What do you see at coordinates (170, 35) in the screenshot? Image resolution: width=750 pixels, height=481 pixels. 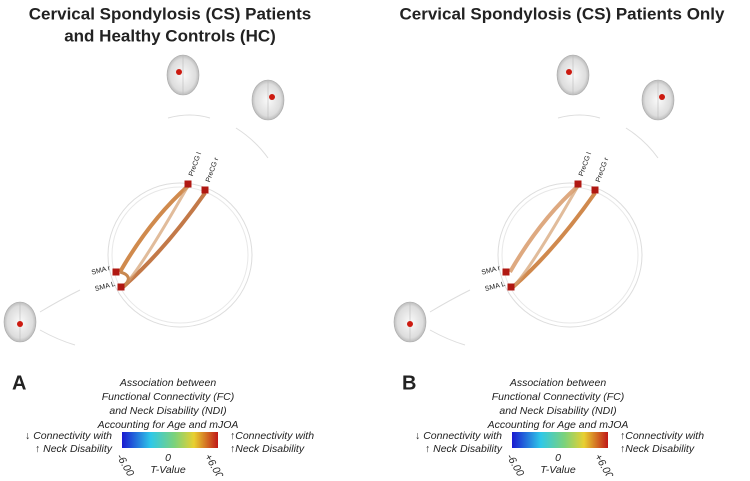 I see `panel-title: and Healthy Controls (HC)` at bounding box center [170, 35].